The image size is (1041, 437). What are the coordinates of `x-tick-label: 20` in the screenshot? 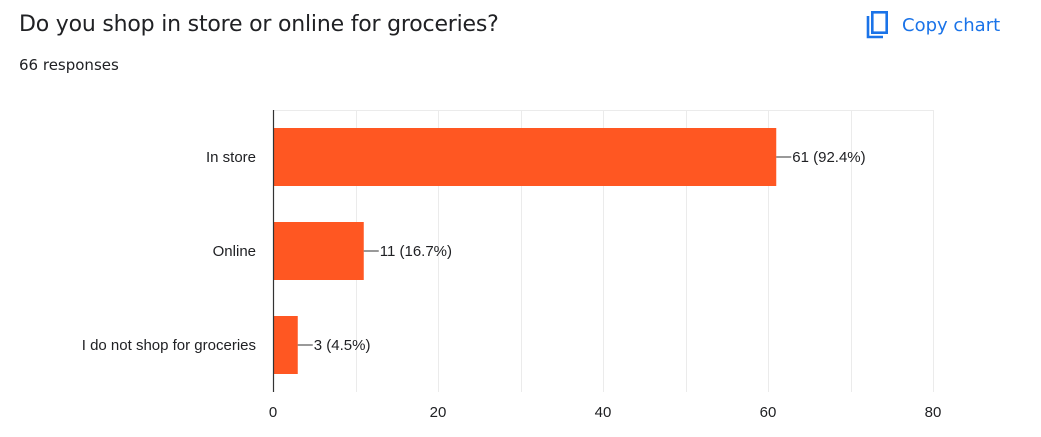 It's located at (438, 412).